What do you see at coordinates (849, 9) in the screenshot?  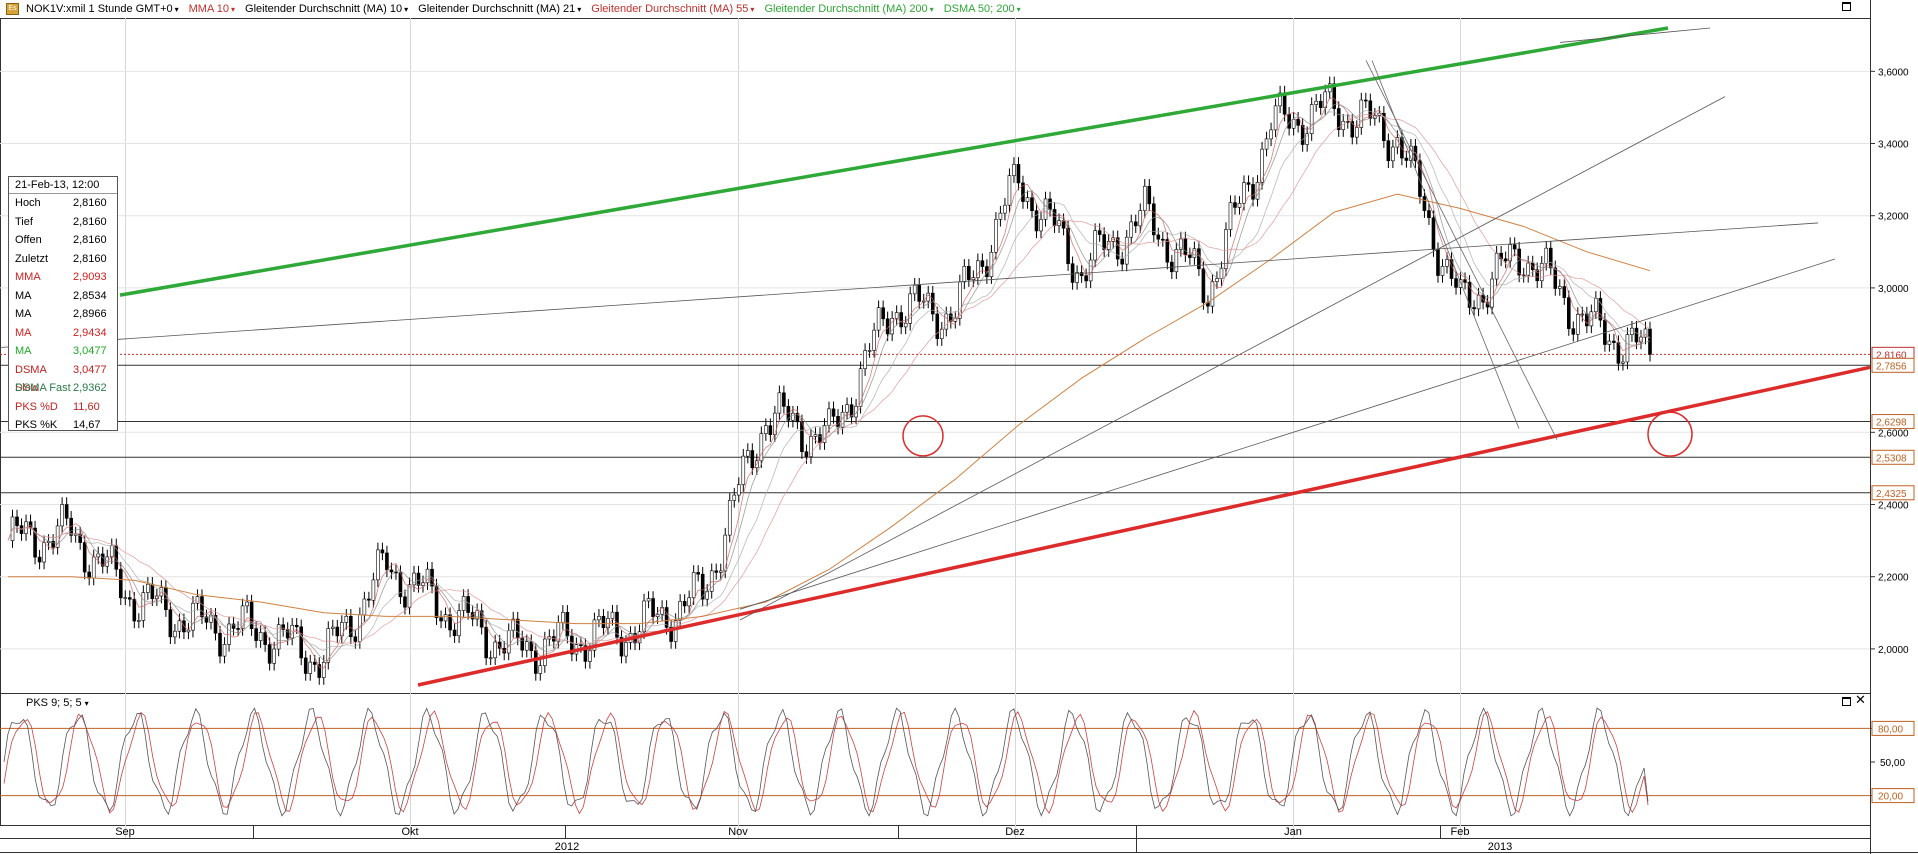 I see `indicator-selector: Gleitender Durchschnitt (MA) 200 ▾` at bounding box center [849, 9].